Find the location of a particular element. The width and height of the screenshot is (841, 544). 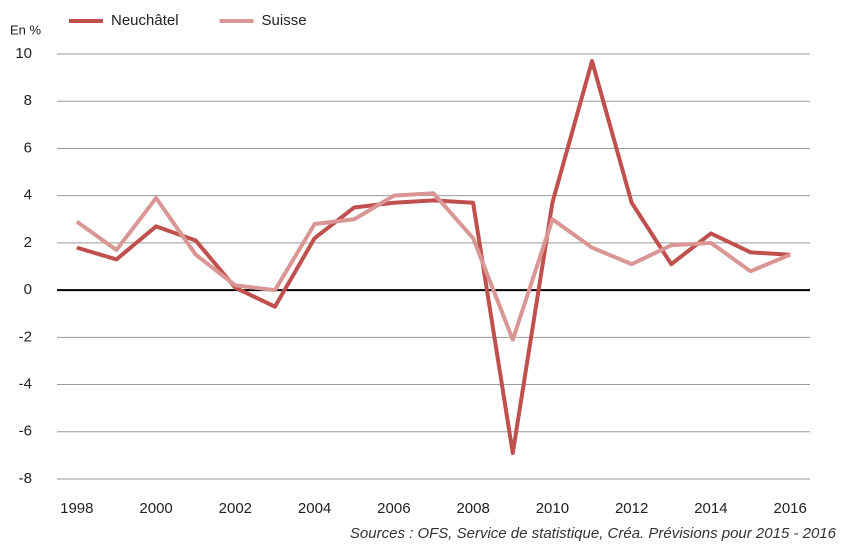

y-tick-label: 6 is located at coordinates (28, 147).